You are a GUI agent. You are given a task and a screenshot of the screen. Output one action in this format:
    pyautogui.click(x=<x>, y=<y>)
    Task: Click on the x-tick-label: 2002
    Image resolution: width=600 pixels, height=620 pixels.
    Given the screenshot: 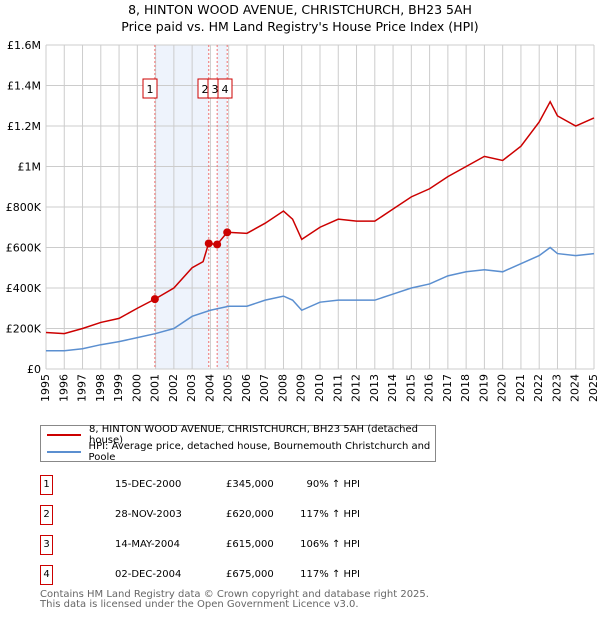 What is the action you would take?
    pyautogui.click(x=173, y=388)
    